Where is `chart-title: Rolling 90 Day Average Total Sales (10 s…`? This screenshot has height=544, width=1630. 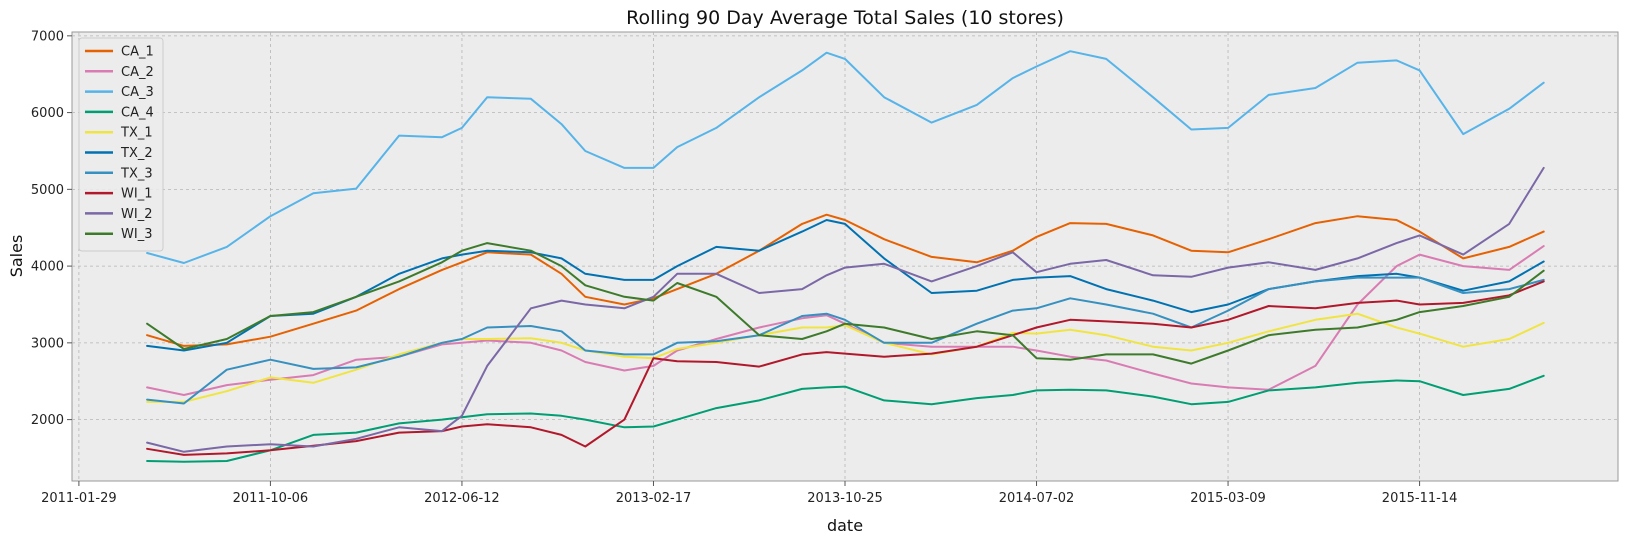
chart-title: Rolling 90 Day Average Total Sales (10 s… is located at coordinates (845, 18).